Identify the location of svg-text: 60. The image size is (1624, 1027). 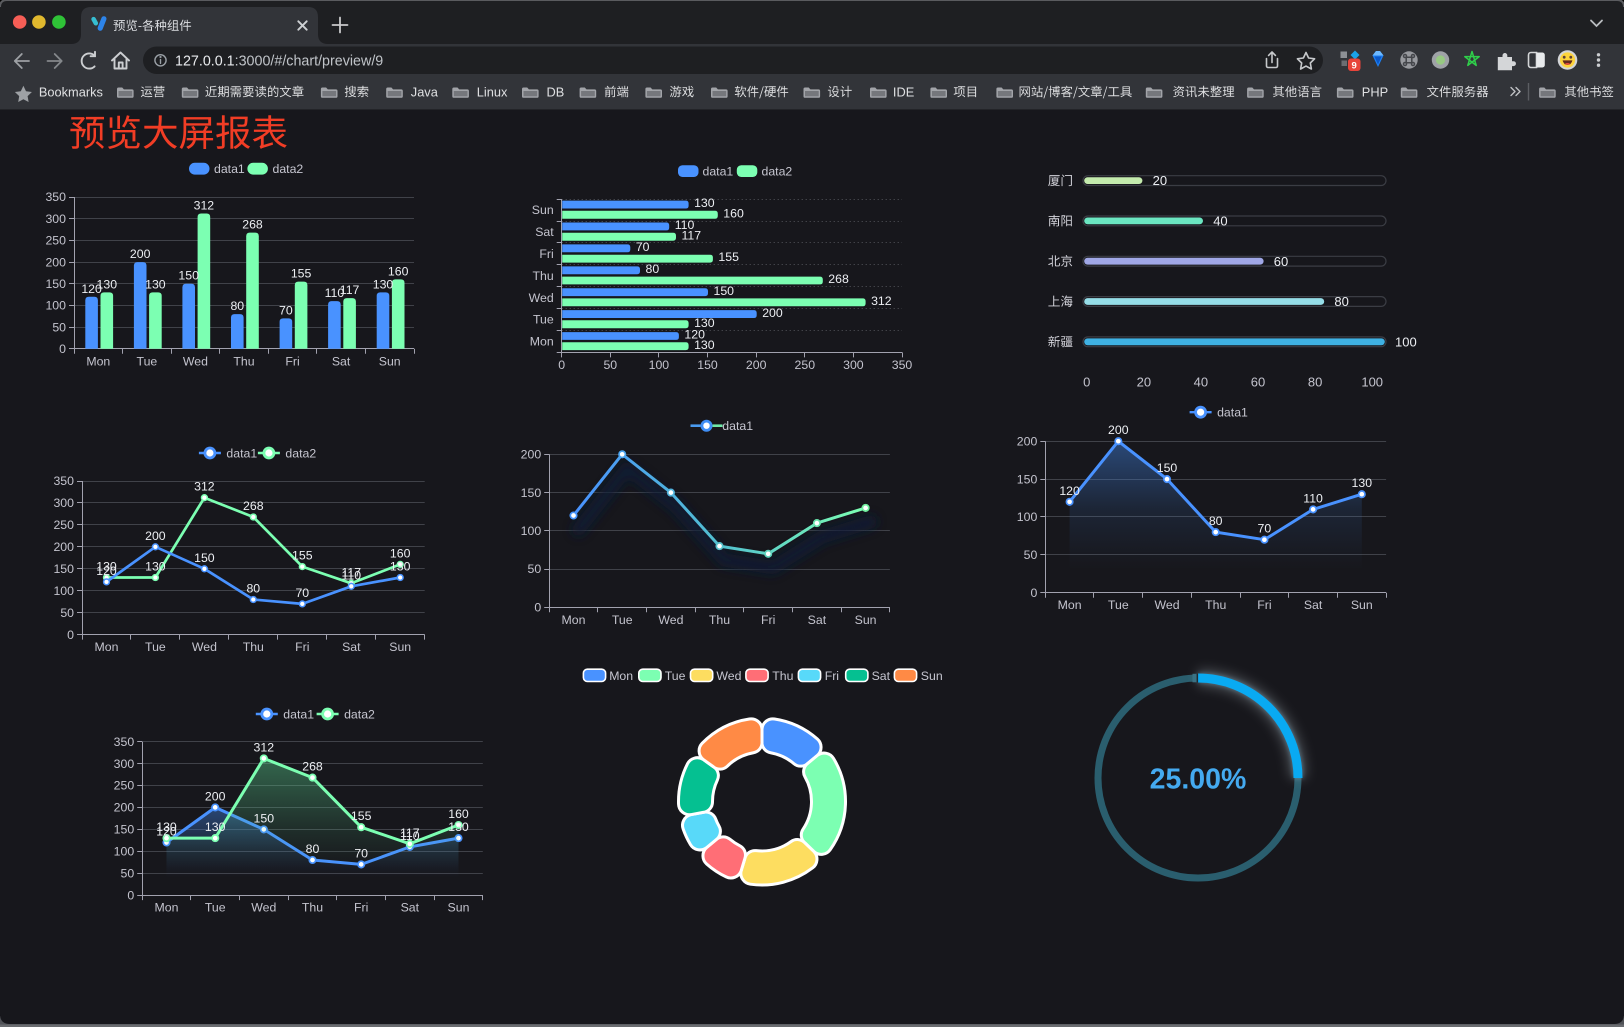
(1258, 382).